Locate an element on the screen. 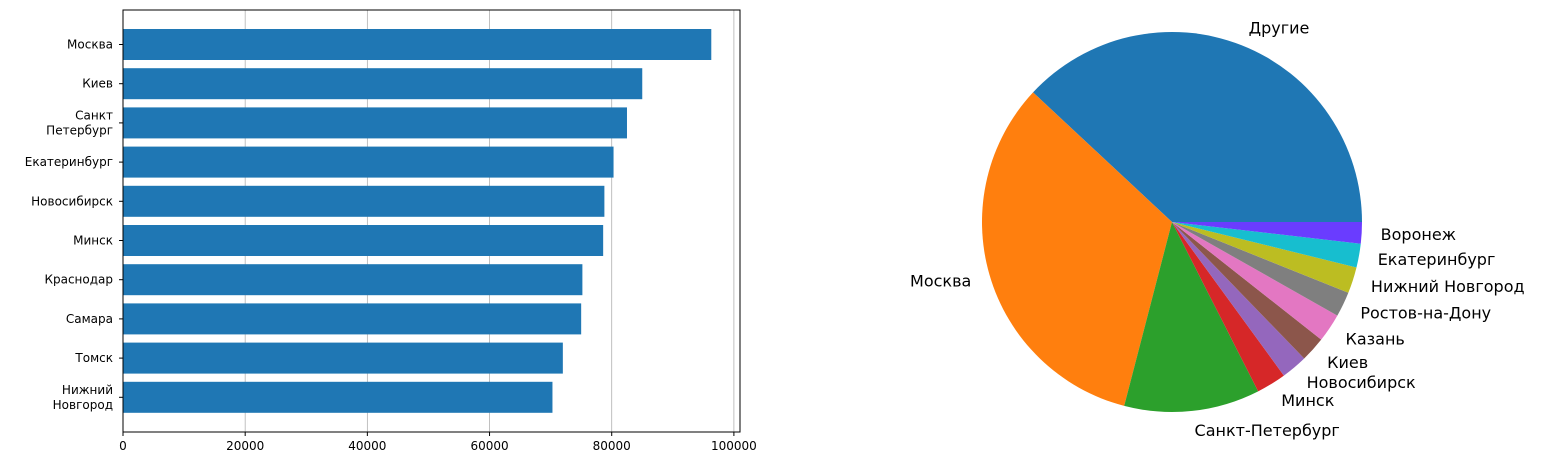  pie-label: Санкт-Петербург is located at coordinates (1267, 430).